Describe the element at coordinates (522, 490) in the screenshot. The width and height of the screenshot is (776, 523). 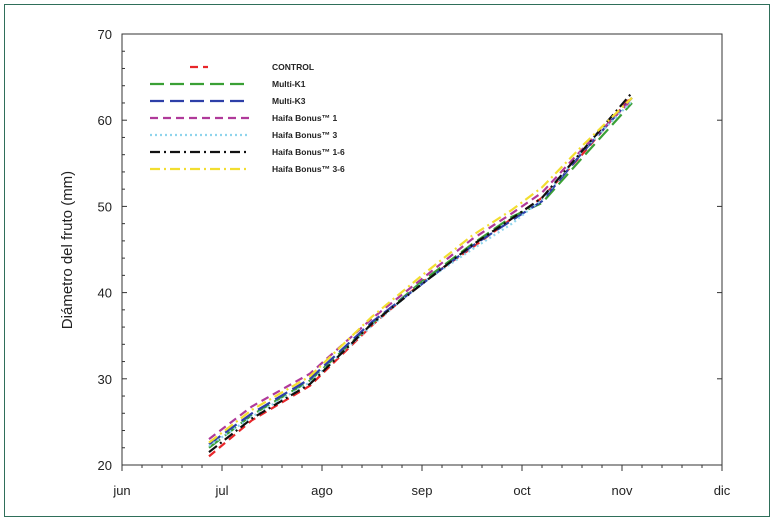
I see `x-tick-label: oct` at that location.